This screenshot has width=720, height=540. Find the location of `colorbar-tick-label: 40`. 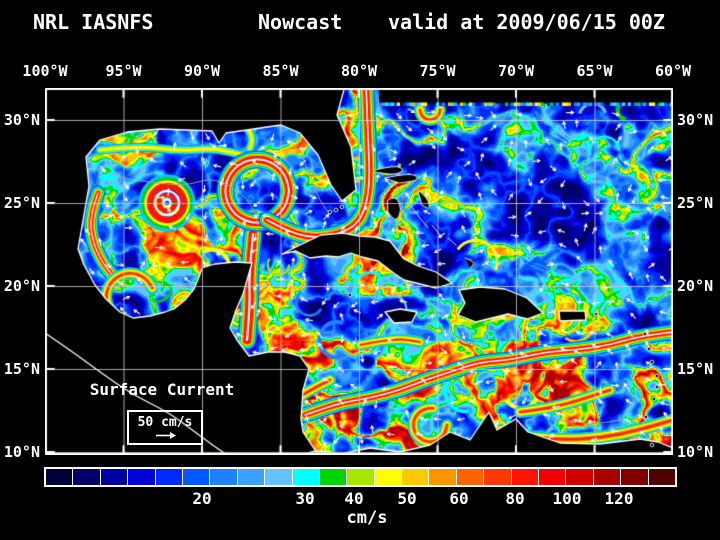

colorbar-tick-label: 40 is located at coordinates (354, 498).